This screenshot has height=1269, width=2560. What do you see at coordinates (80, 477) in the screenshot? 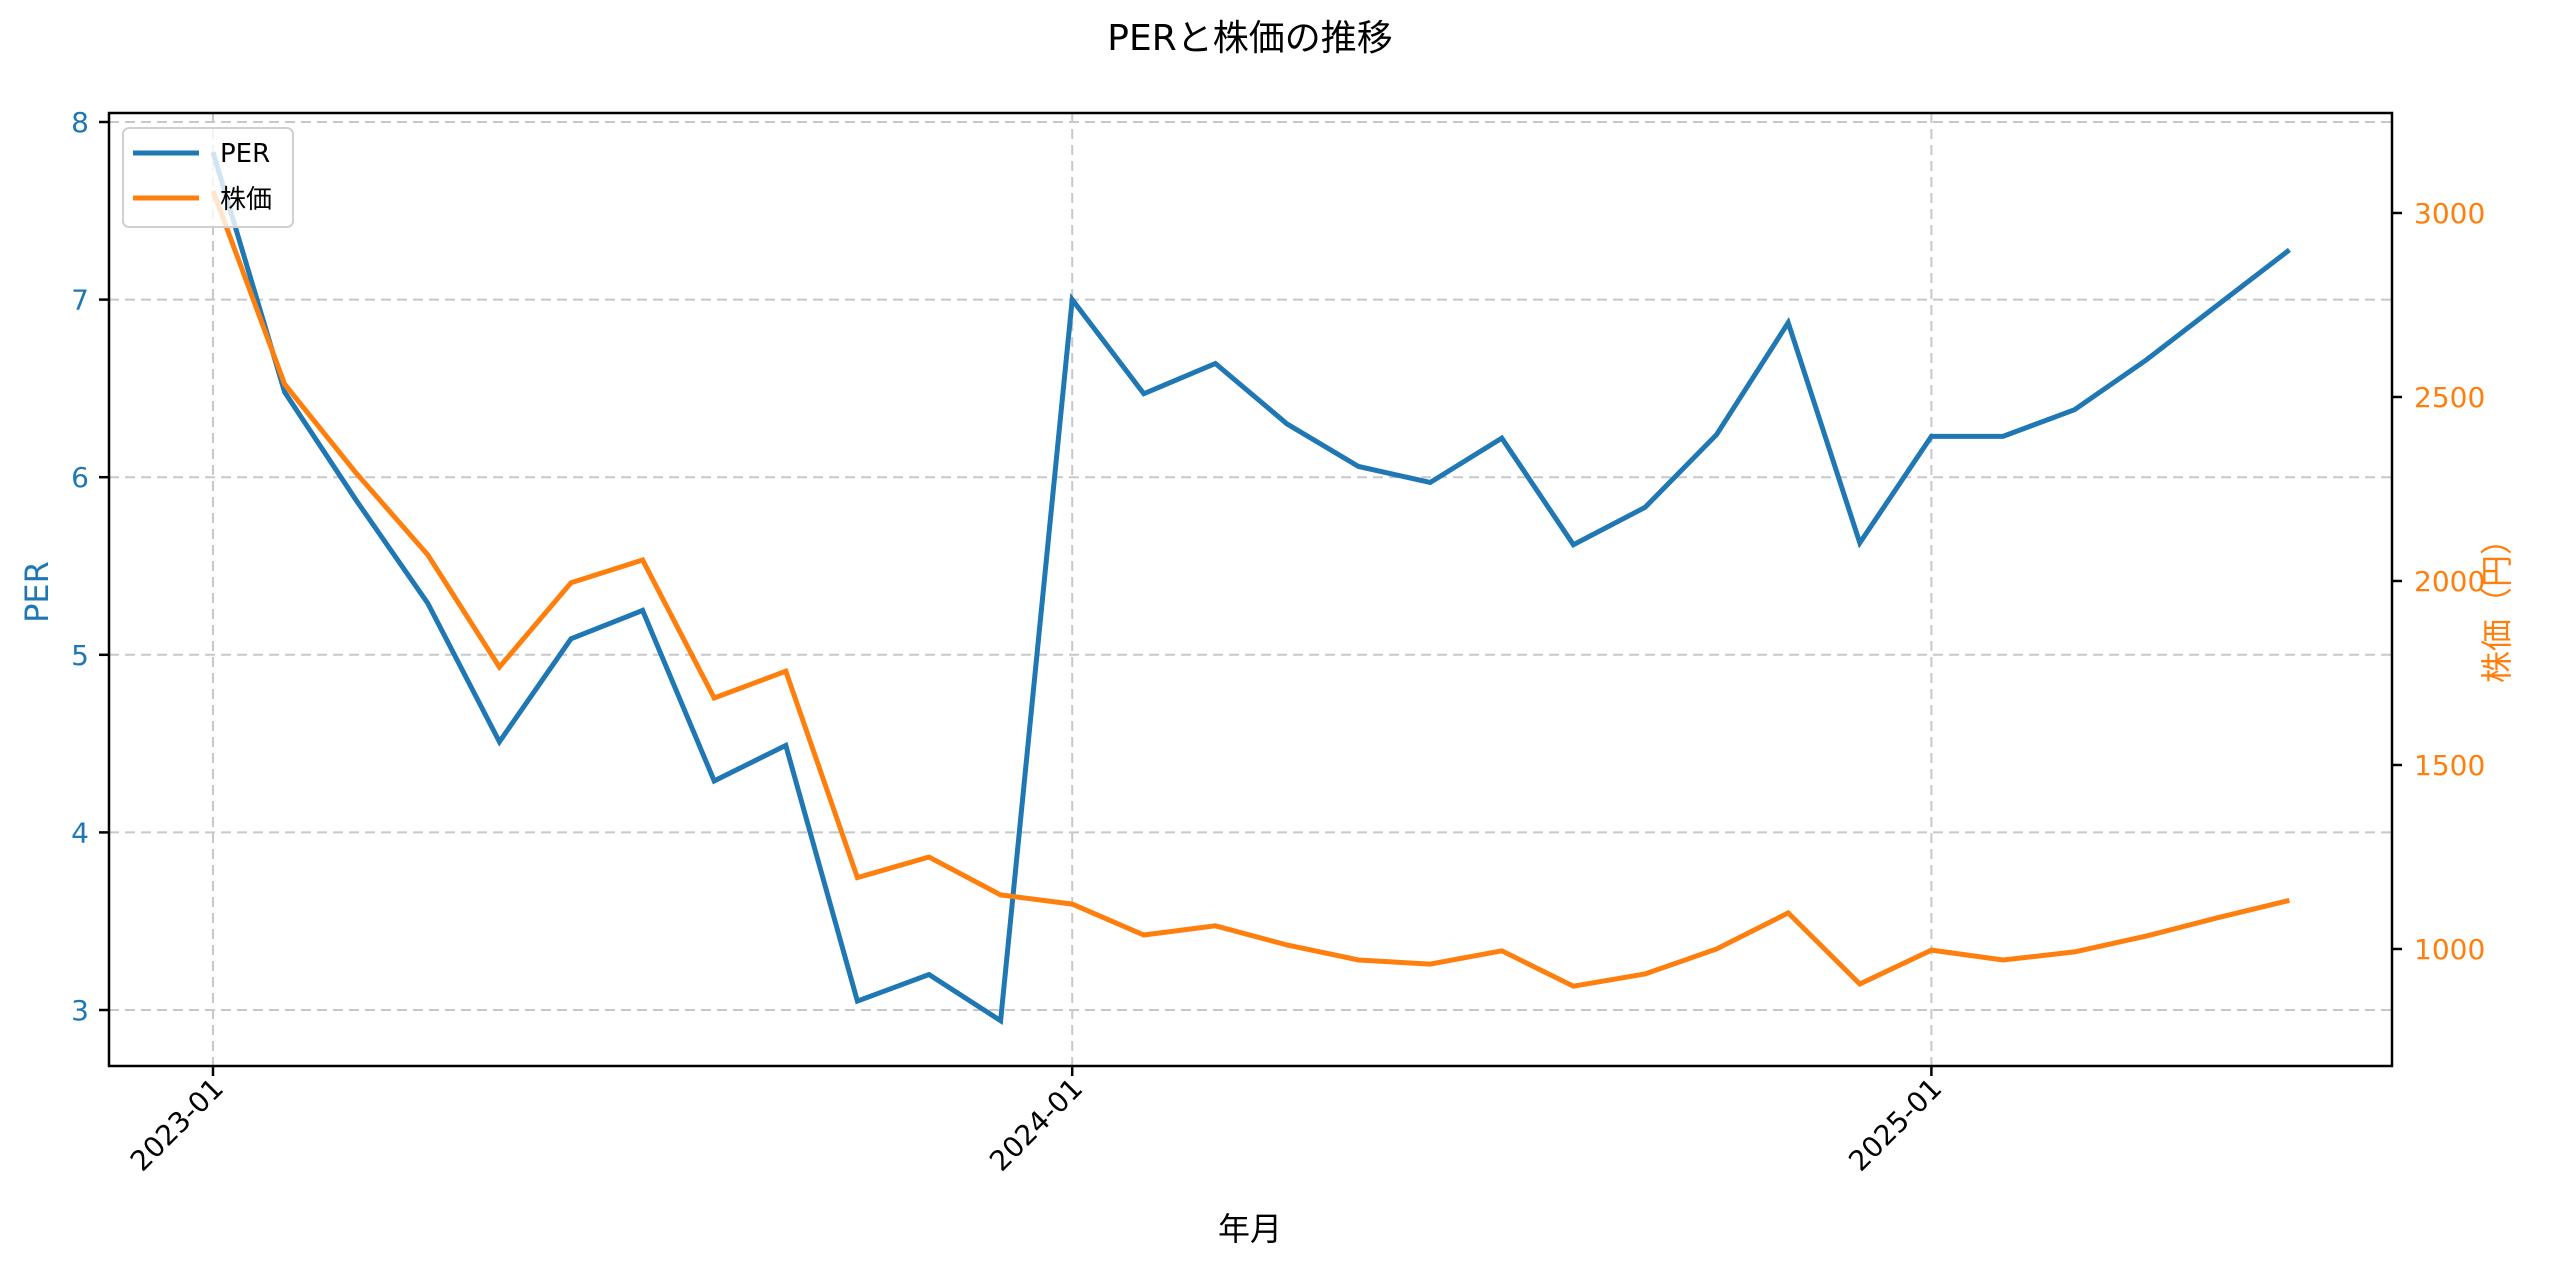
I see `left-tick-label: 6` at bounding box center [80, 477].